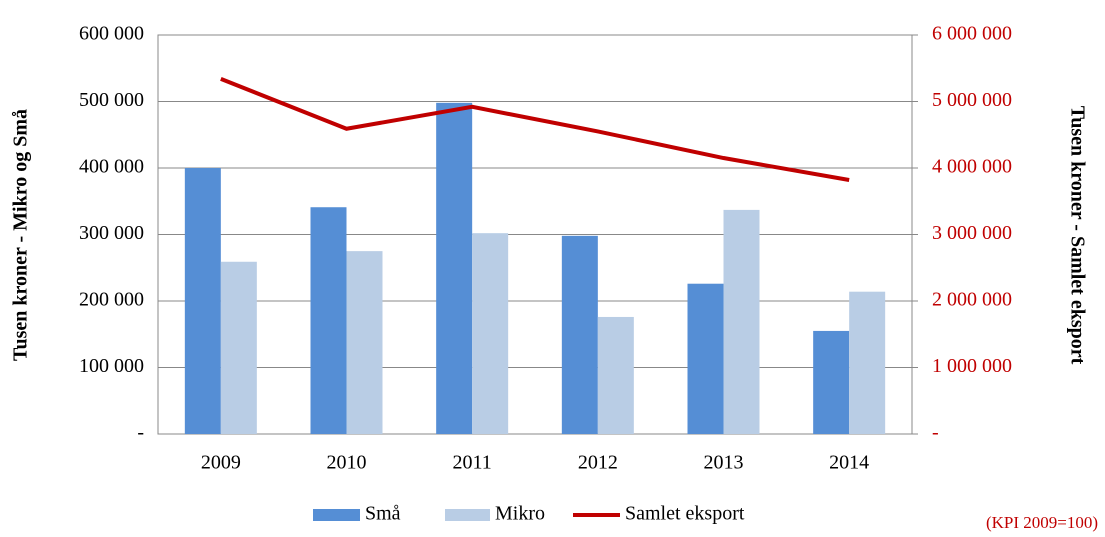 The height and width of the screenshot is (537, 1105). Describe the element at coordinates (111, 233) in the screenshot. I see `y-tick-label: 300 000` at that location.